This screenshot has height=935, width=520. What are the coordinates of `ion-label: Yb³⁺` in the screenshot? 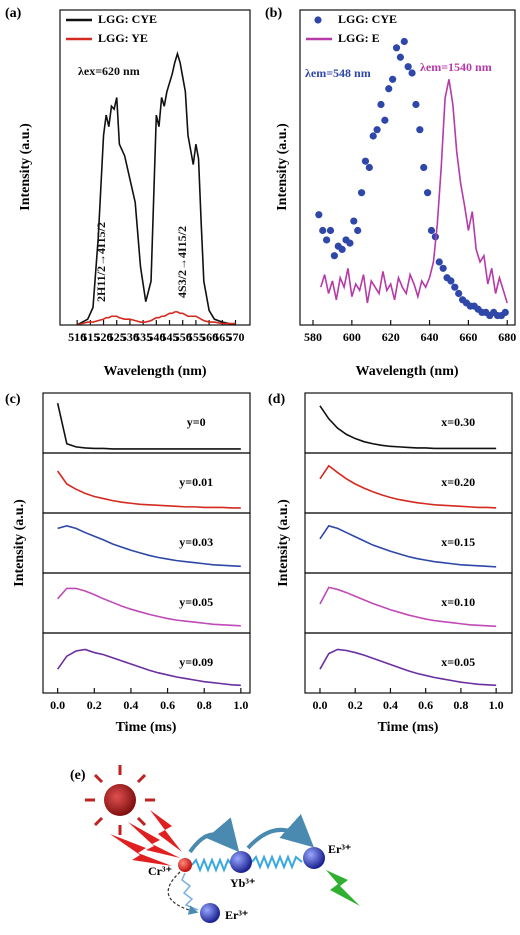 It's located at (242, 883).